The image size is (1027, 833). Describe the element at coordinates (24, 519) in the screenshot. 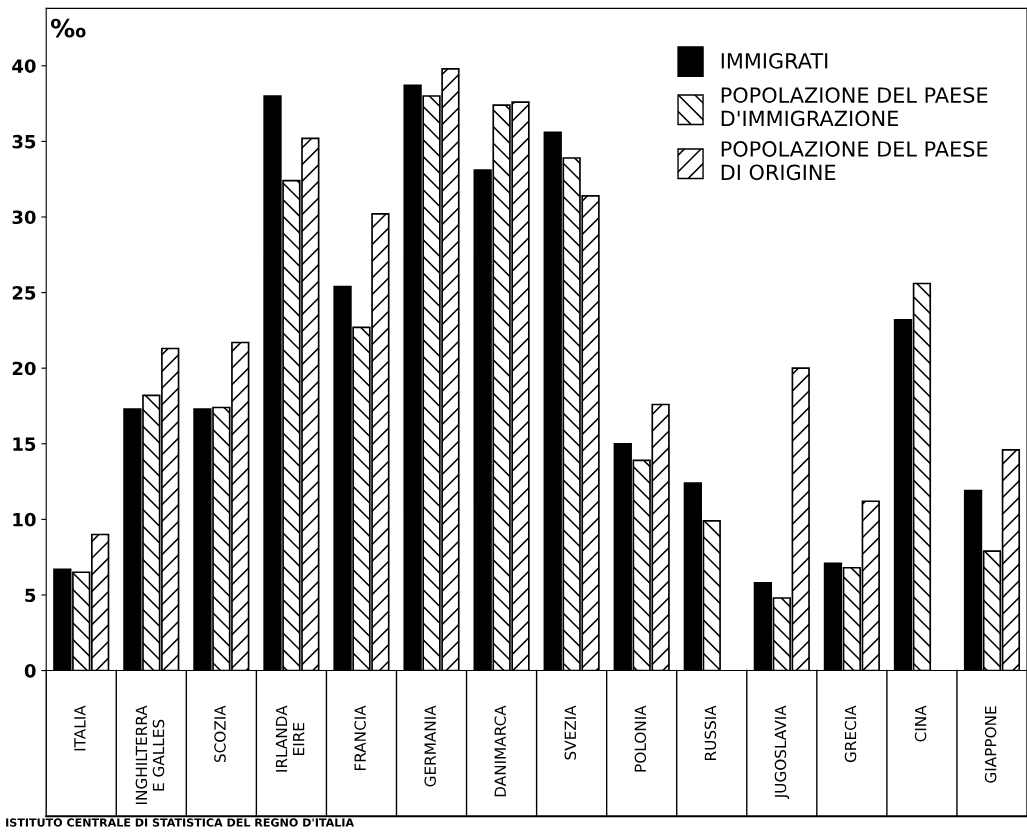

I see `y-tick-label: 10` at that location.